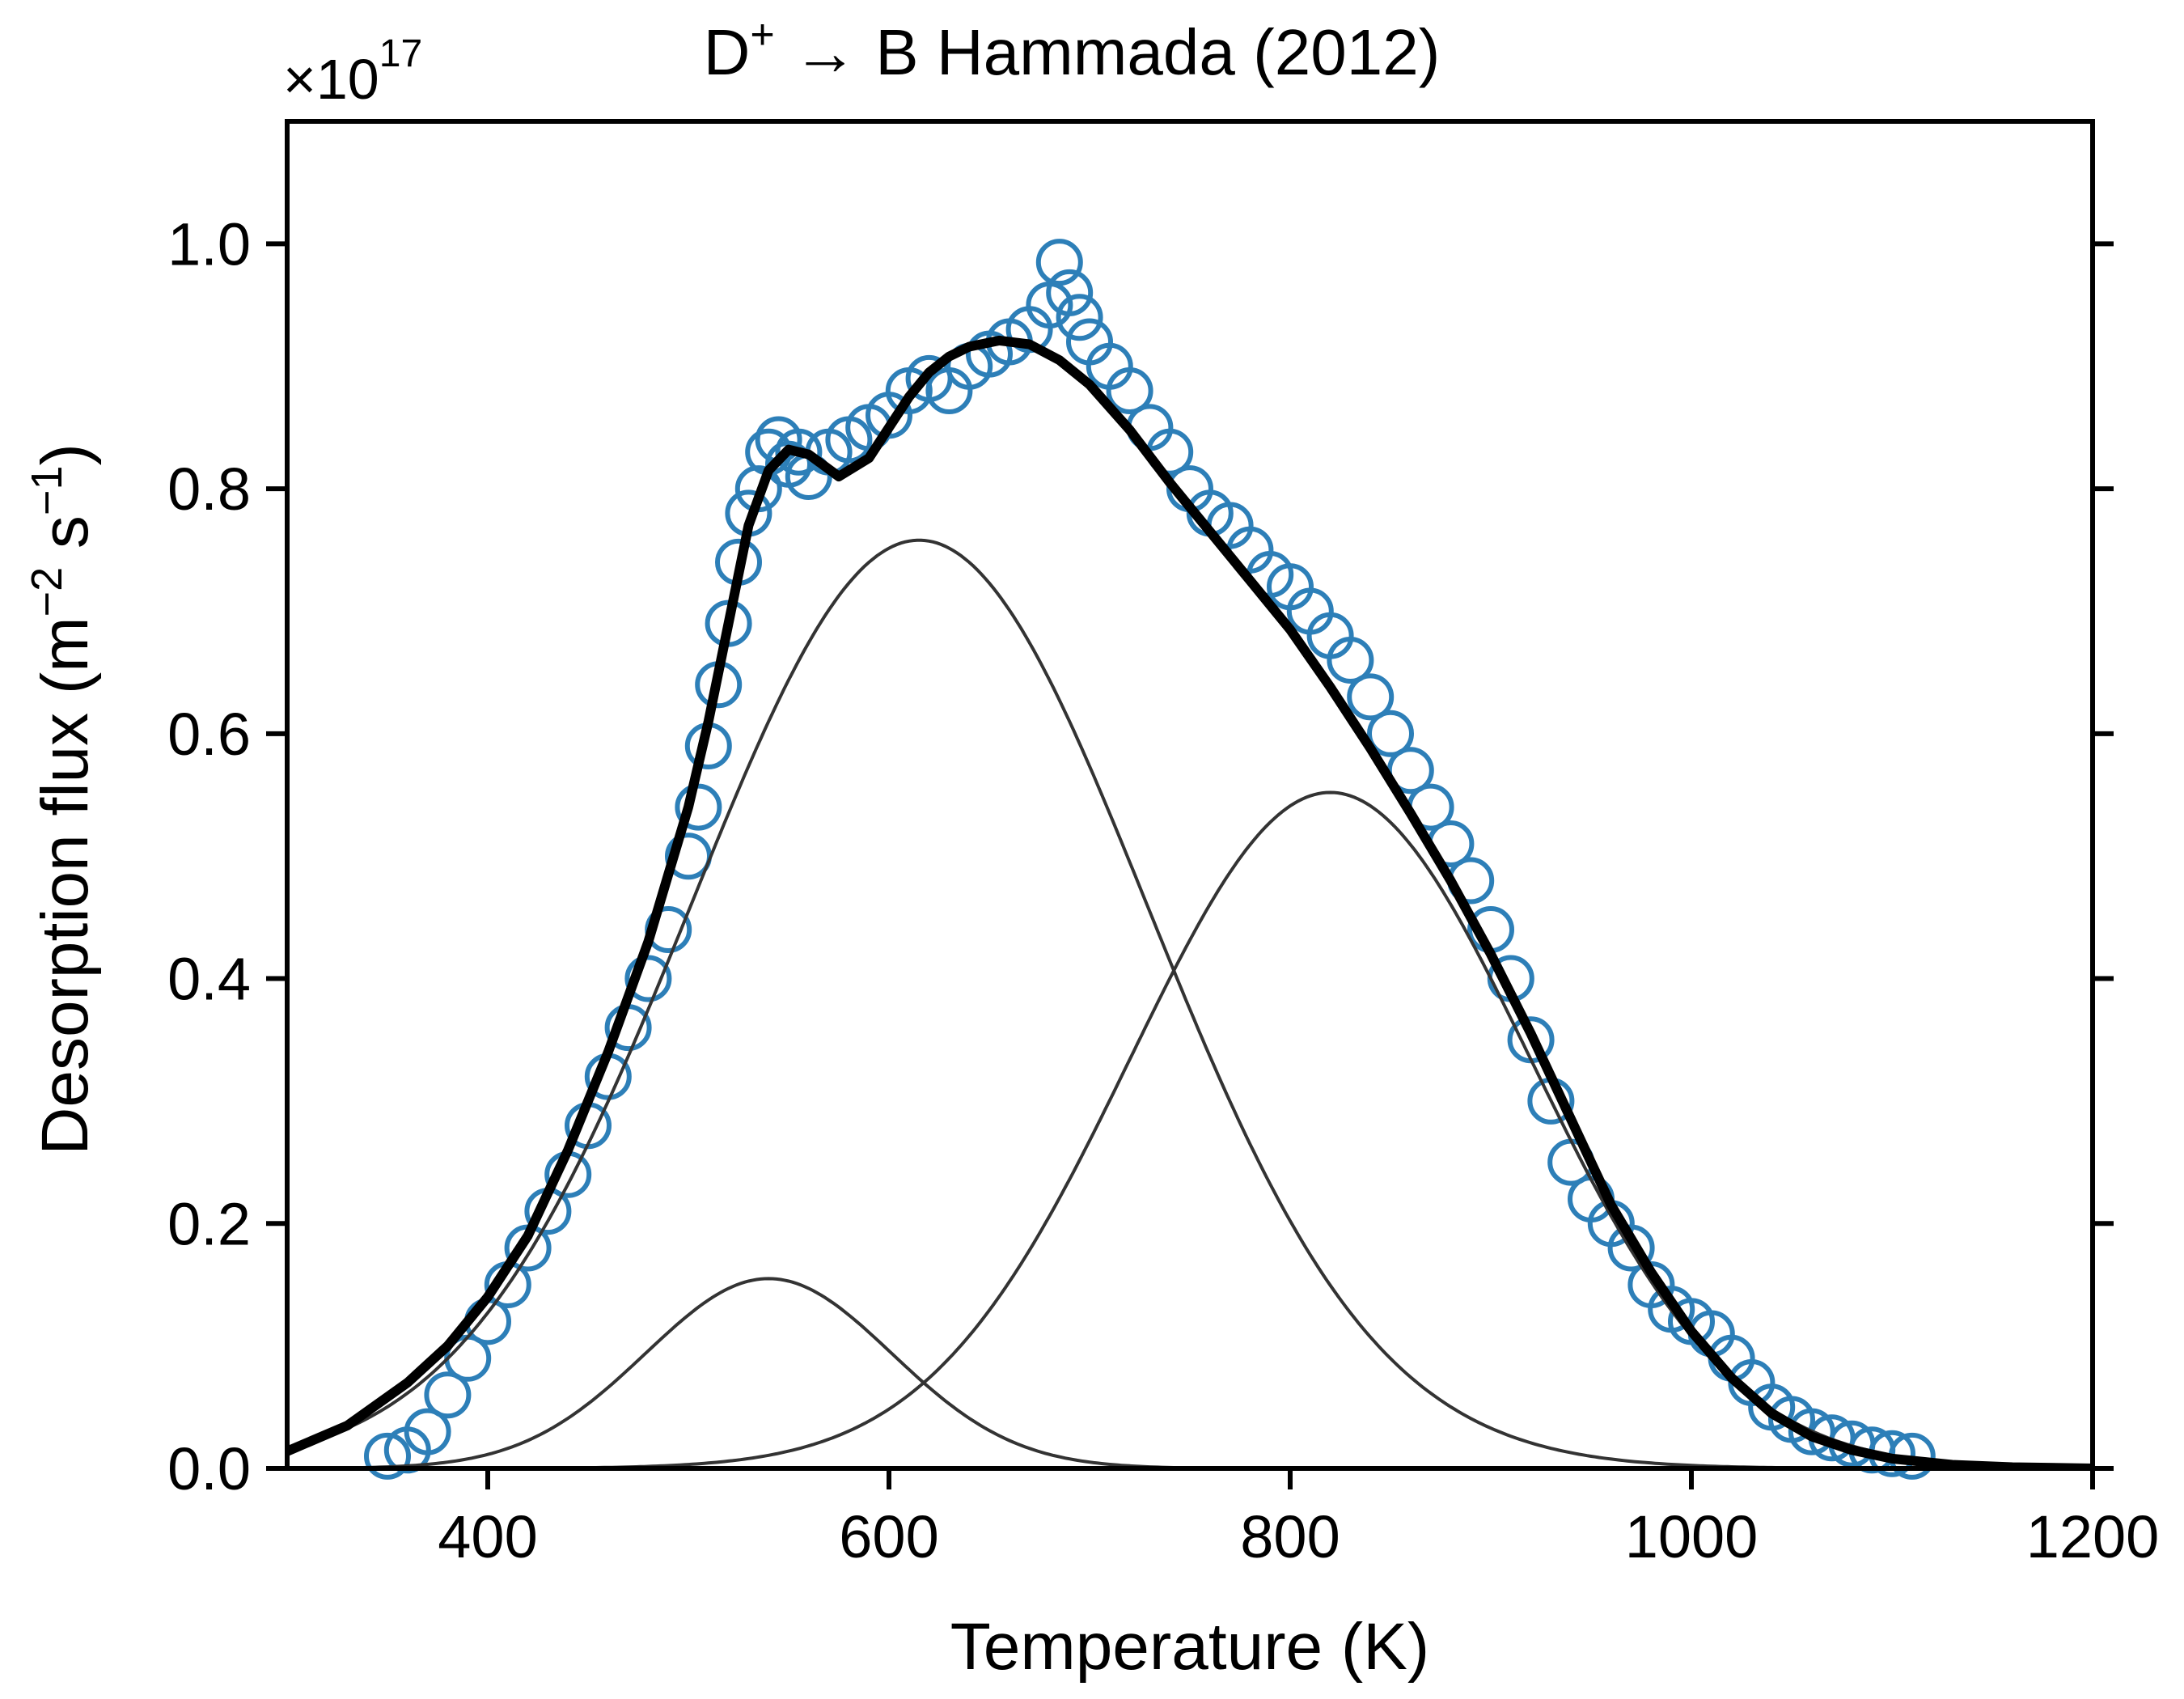  I want to click on chart-title: D+ → B Hammada (2012), so click(1072, 49).